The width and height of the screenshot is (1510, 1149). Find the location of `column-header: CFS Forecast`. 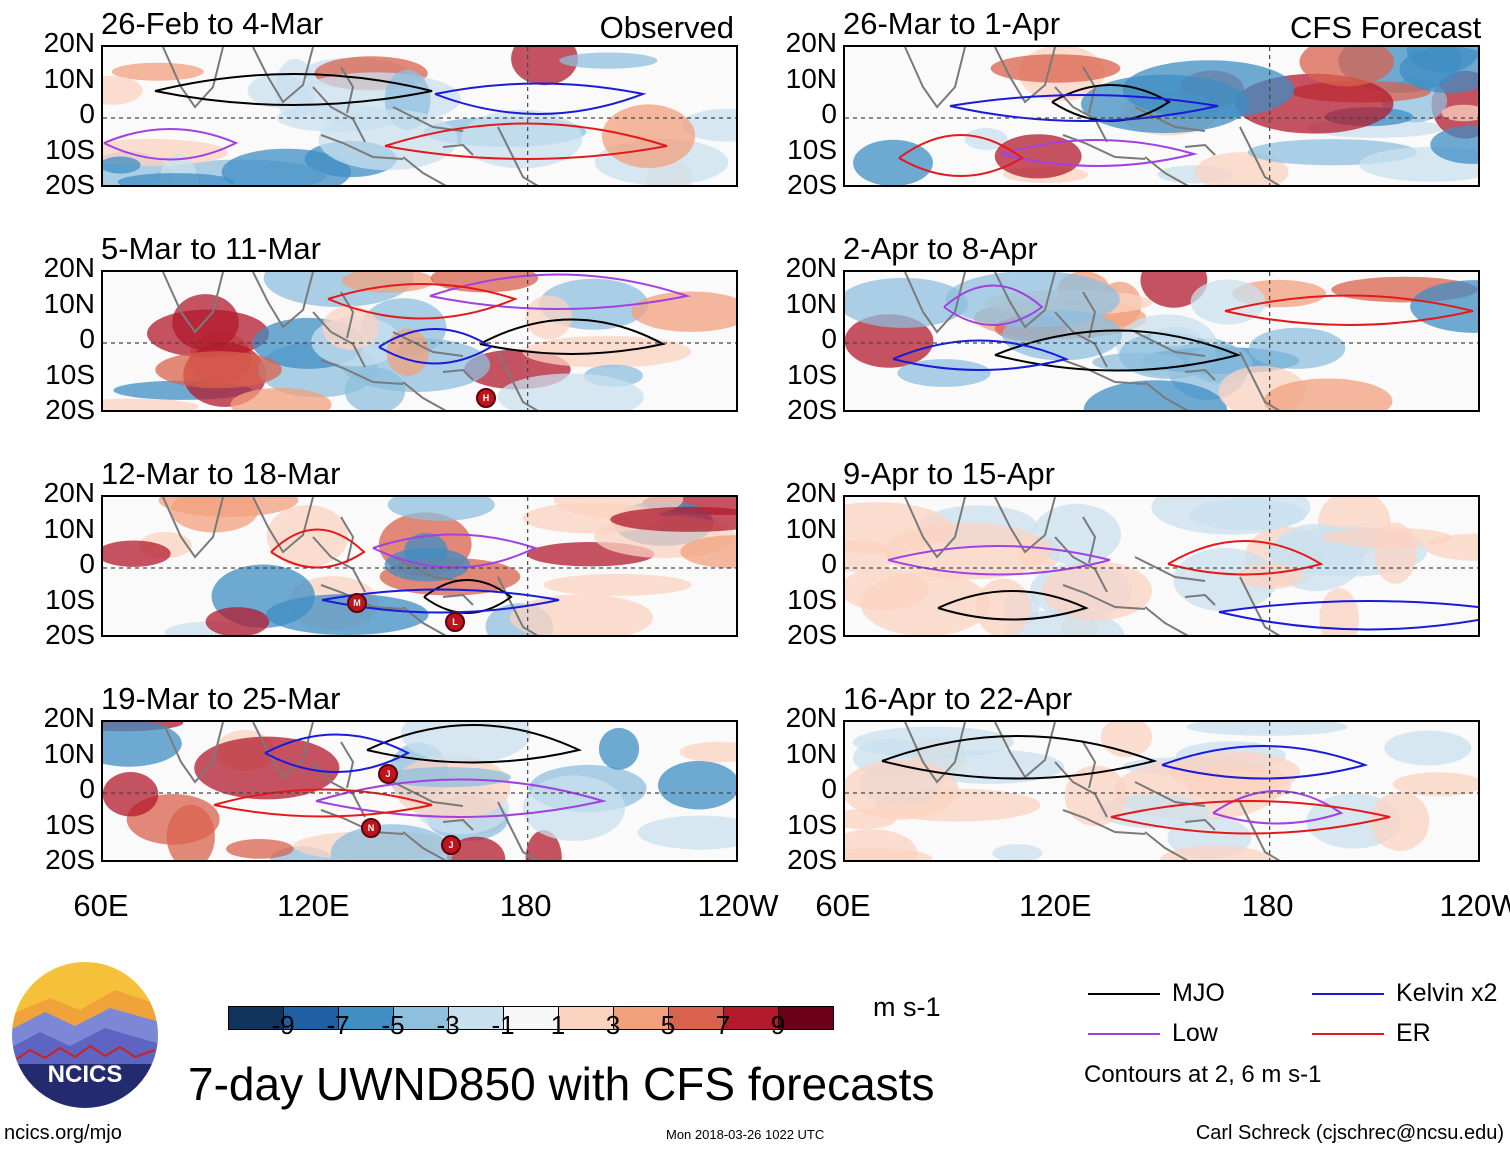

column-header: CFS Forecast is located at coordinates (1386, 27).